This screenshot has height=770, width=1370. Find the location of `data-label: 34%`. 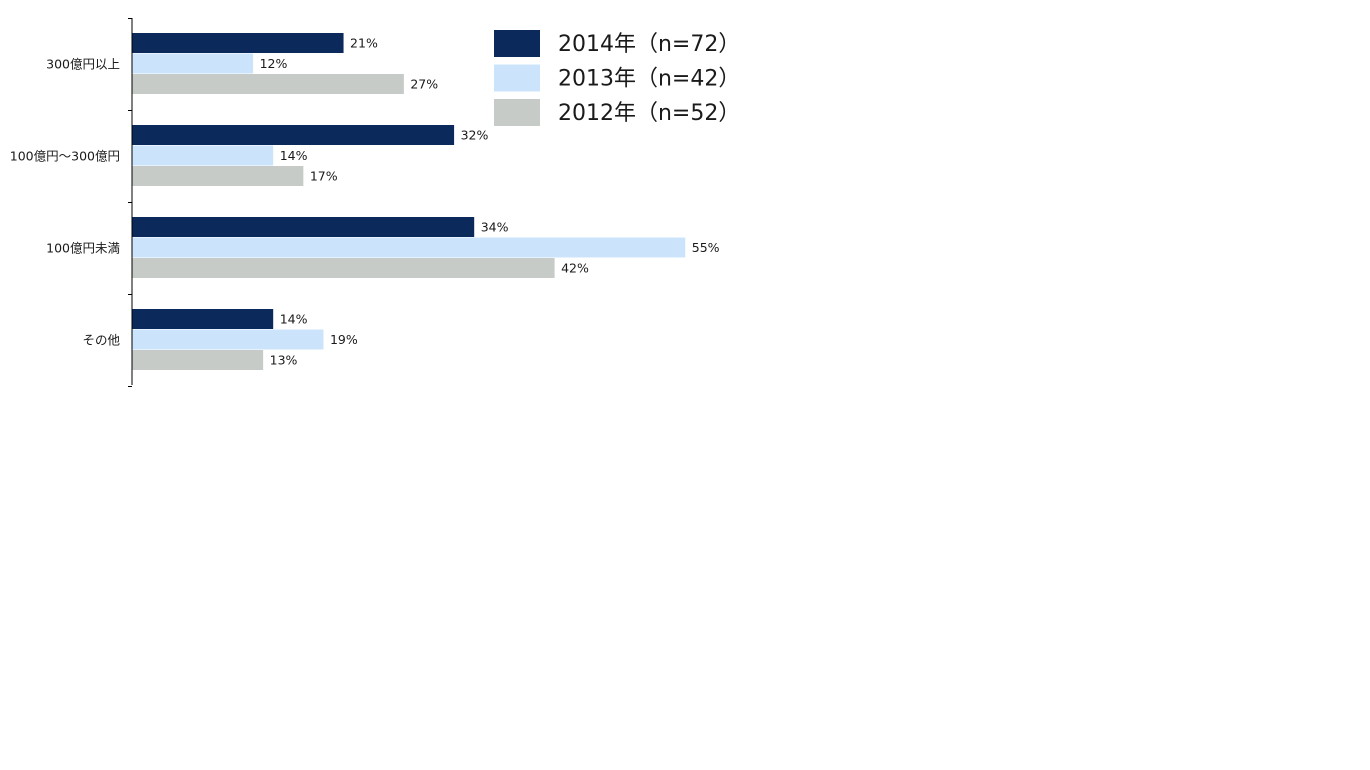

data-label: 34% is located at coordinates (495, 227).